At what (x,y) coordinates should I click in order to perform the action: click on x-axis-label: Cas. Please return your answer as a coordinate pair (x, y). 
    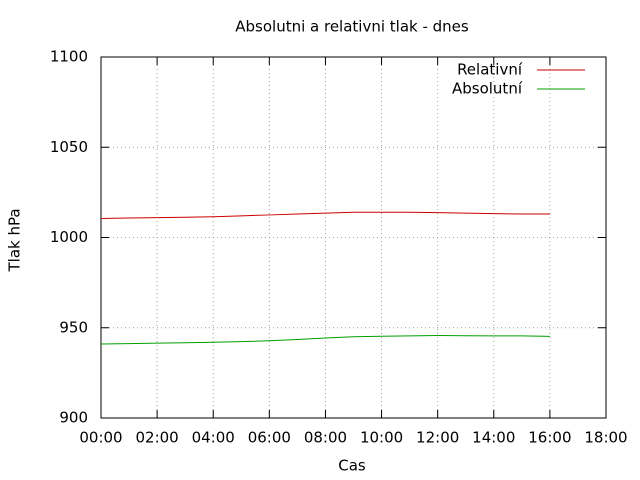
    Looking at the image, I should click on (352, 466).